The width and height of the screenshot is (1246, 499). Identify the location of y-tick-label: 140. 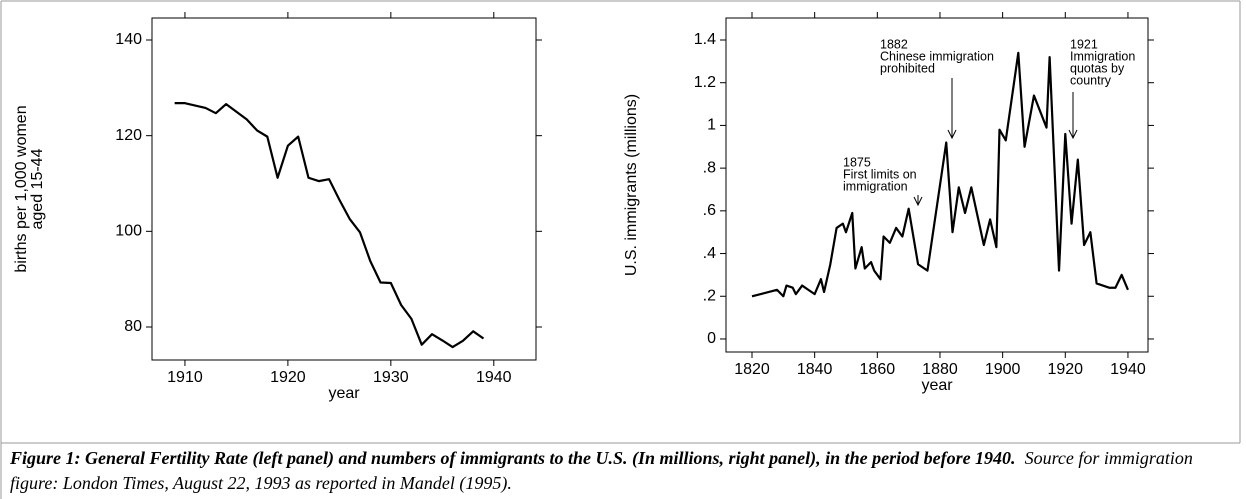
(128, 39).